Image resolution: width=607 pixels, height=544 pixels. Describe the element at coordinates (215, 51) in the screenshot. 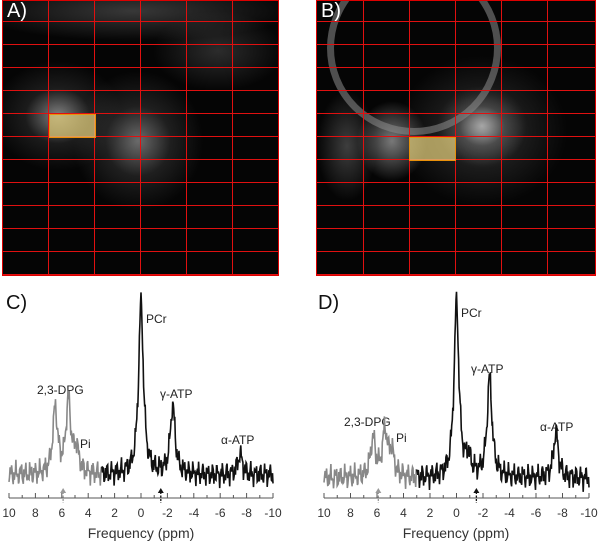

I see `tissue-region` at that location.